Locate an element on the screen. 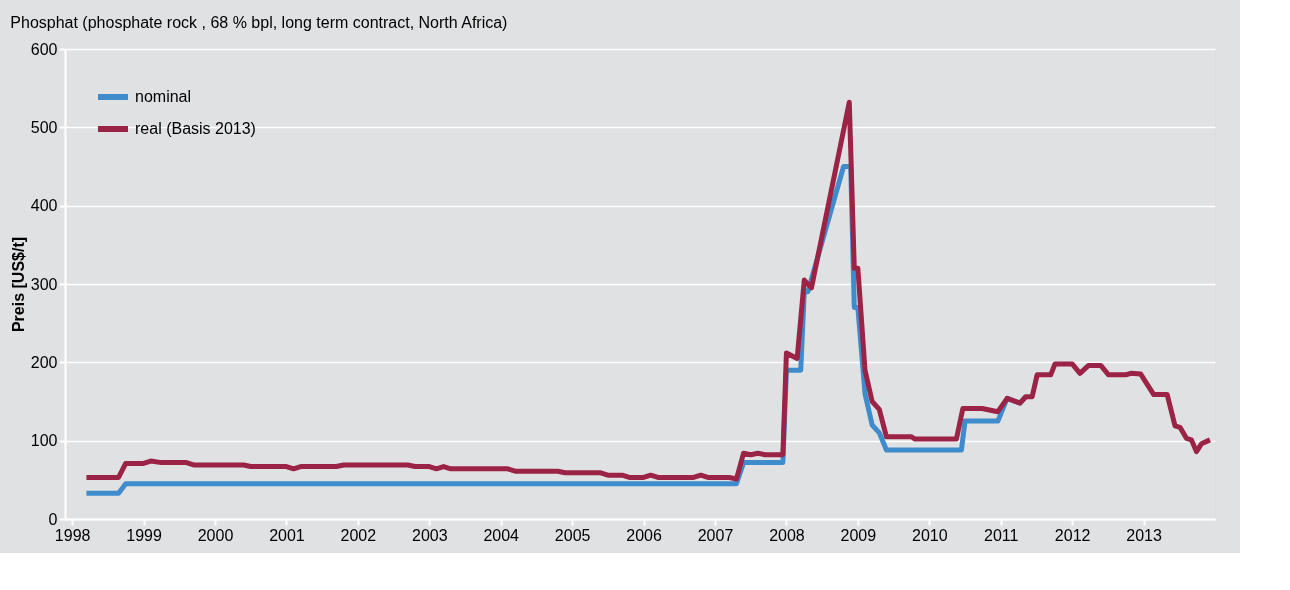 This screenshot has height=590, width=1290. x-tick-label: 2006 is located at coordinates (644, 535).